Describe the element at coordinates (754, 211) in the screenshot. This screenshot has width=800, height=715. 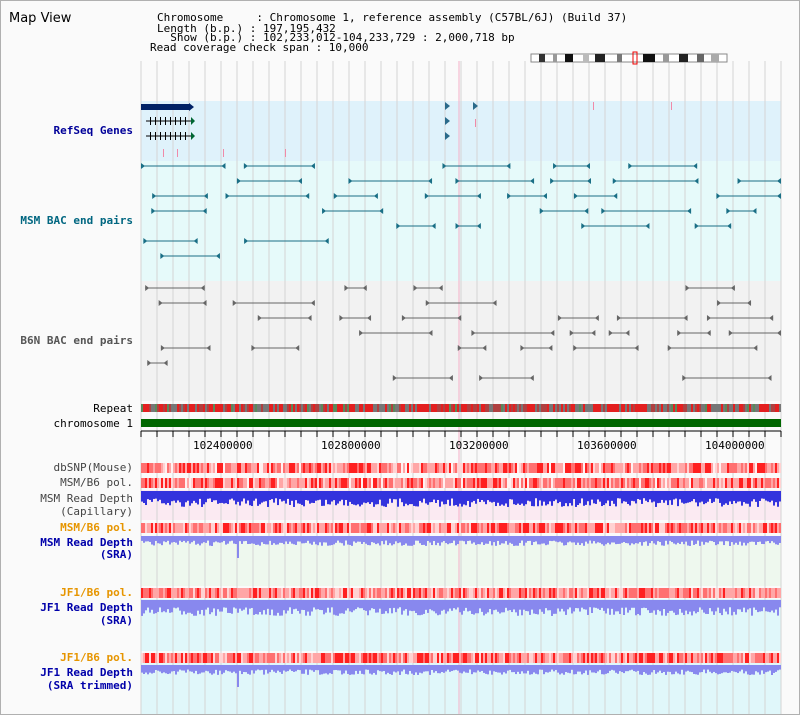
I see `msm-bac-pair` at that location.